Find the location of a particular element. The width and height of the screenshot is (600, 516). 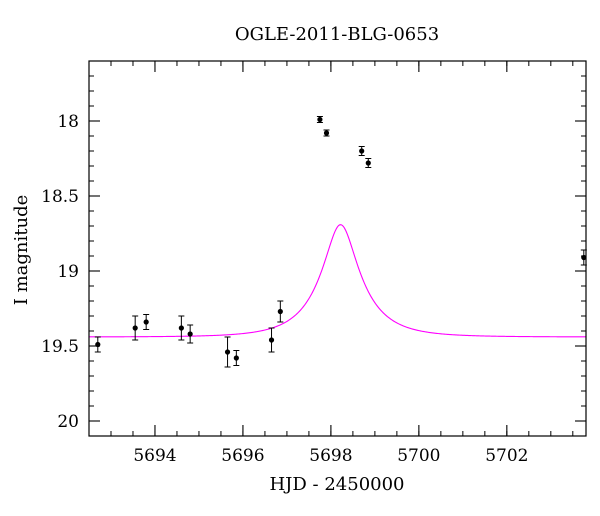

y-tick-label: 19.5 is located at coordinates (60, 347).